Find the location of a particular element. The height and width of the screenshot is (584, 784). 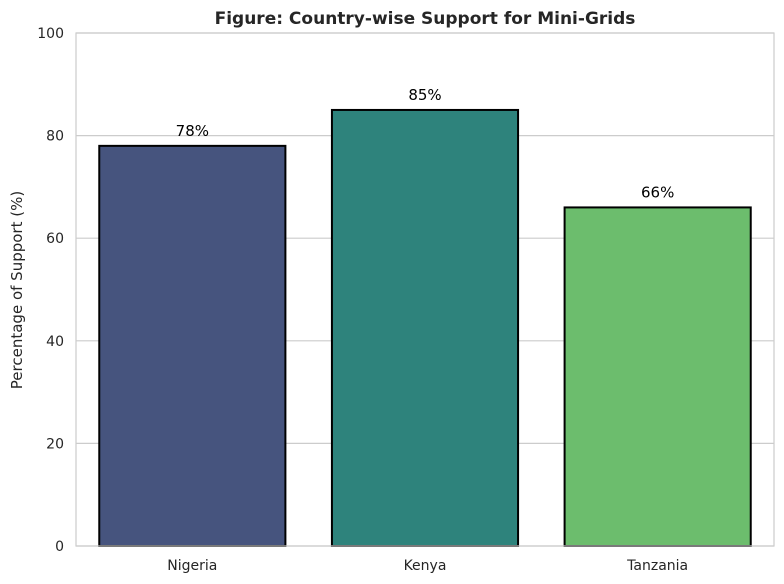

y-axis-ticks: 0 20 40 60 80 100 is located at coordinates (50, 290).